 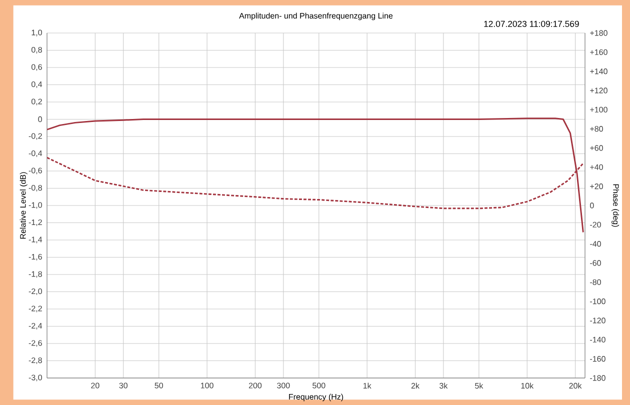 I want to click on x-tick-label: 200, so click(x=255, y=385).